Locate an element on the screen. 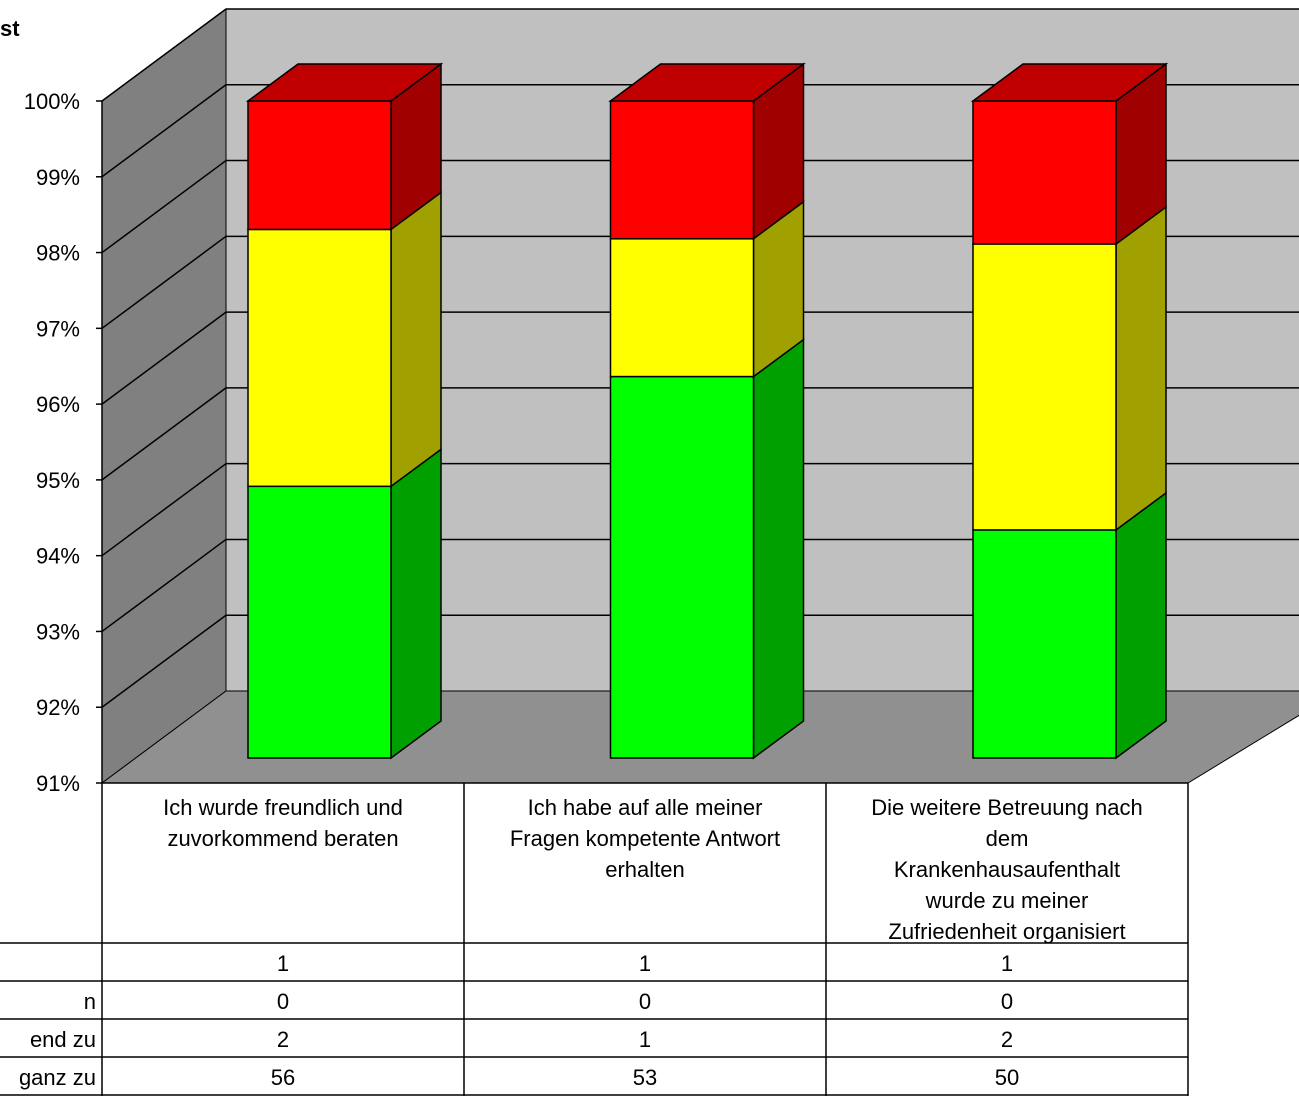 Image resolution: width=1299 pixels, height=1096 pixels. y-tick-label: 91% is located at coordinates (58, 783).